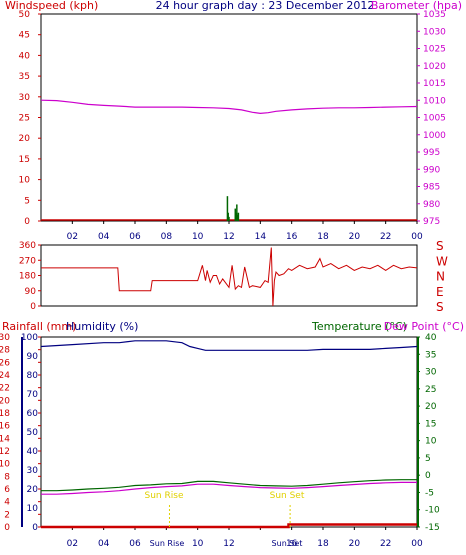 The width and height of the screenshot is (466, 555). I want to click on windspeed-tick-label: 15, so click(24, 160).